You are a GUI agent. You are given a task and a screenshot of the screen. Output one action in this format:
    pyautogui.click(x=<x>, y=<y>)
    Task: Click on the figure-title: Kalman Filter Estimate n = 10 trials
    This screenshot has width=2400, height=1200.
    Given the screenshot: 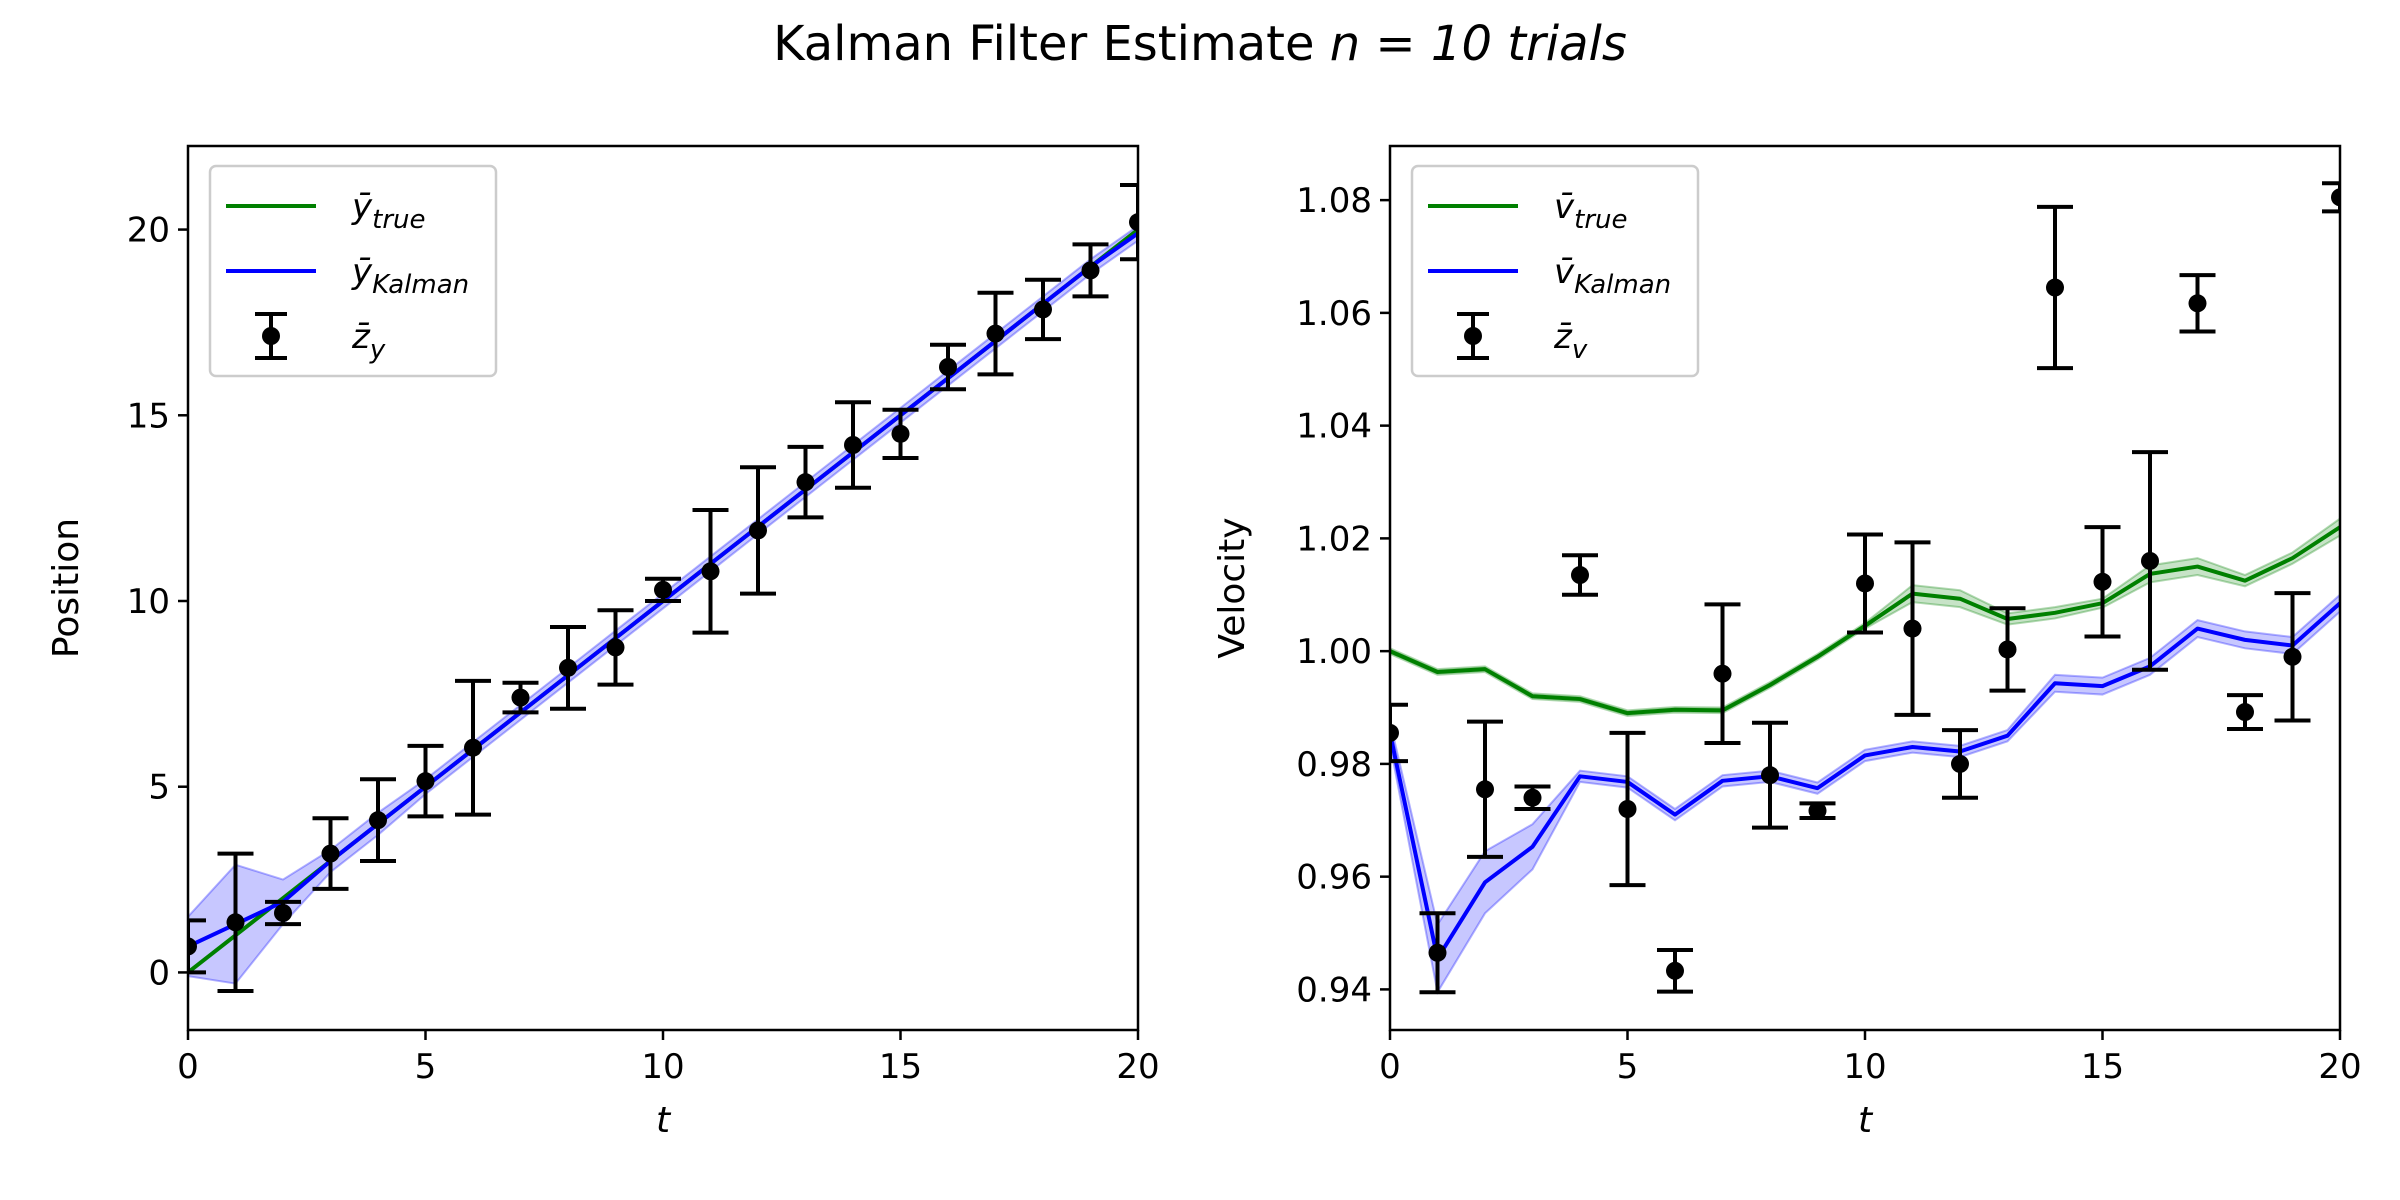 What is the action you would take?
    pyautogui.click(x=1200, y=44)
    